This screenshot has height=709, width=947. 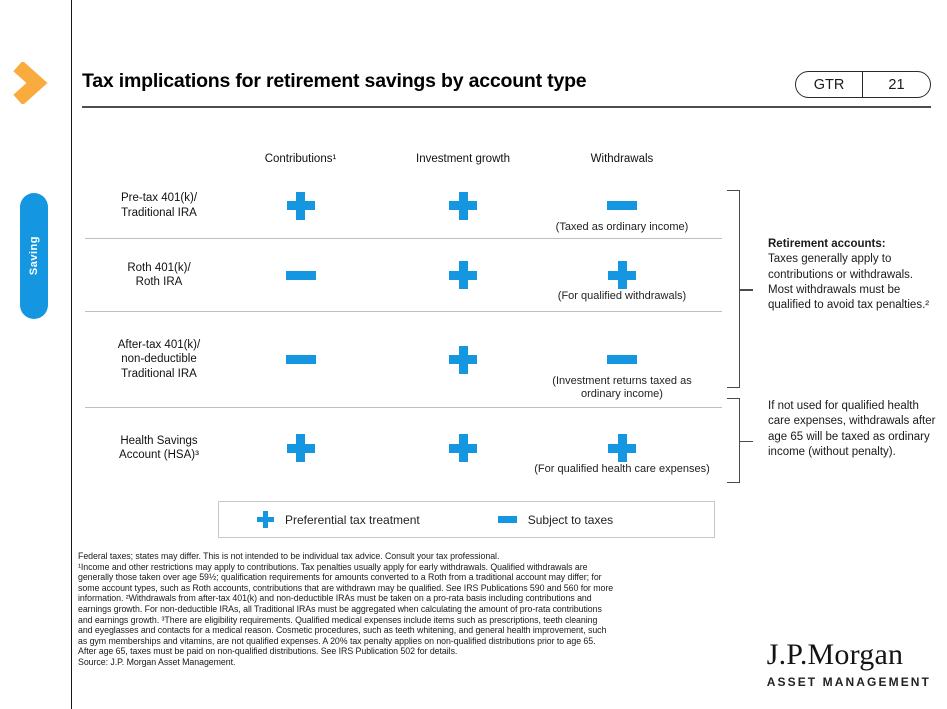 I want to click on sidebar-tab-label: Saving, so click(x=34, y=256).